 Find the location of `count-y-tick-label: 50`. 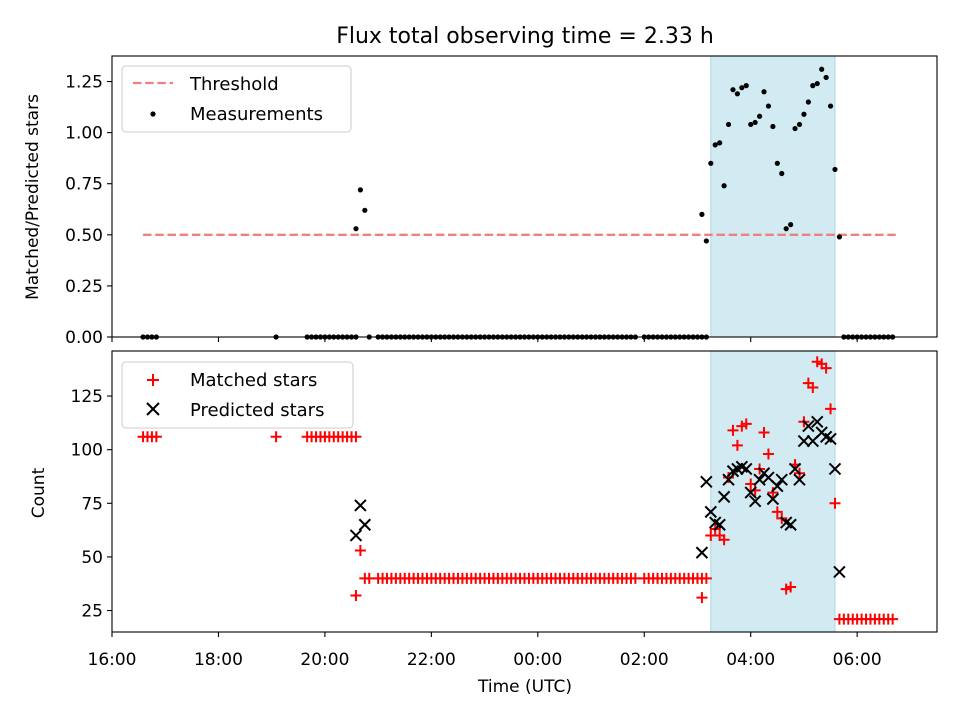

count-y-tick-label: 50 is located at coordinates (92, 558).